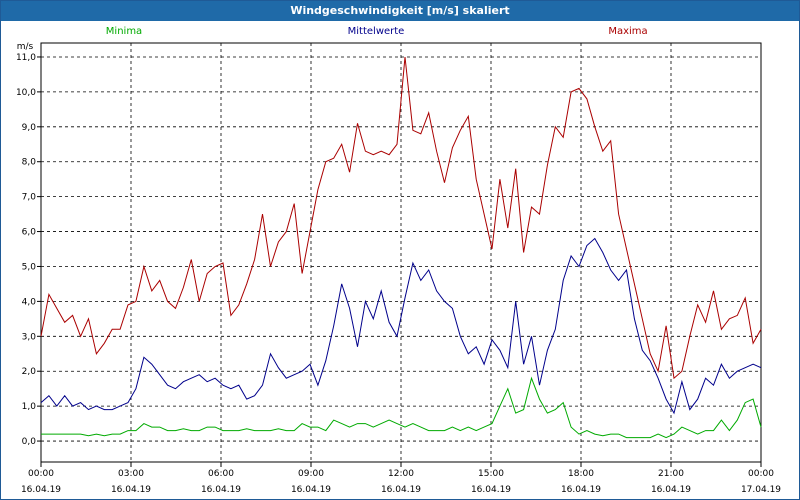  Describe the element at coordinates (761, 490) in the screenshot. I see `x-tick-date-label: 17.04.19` at that location.